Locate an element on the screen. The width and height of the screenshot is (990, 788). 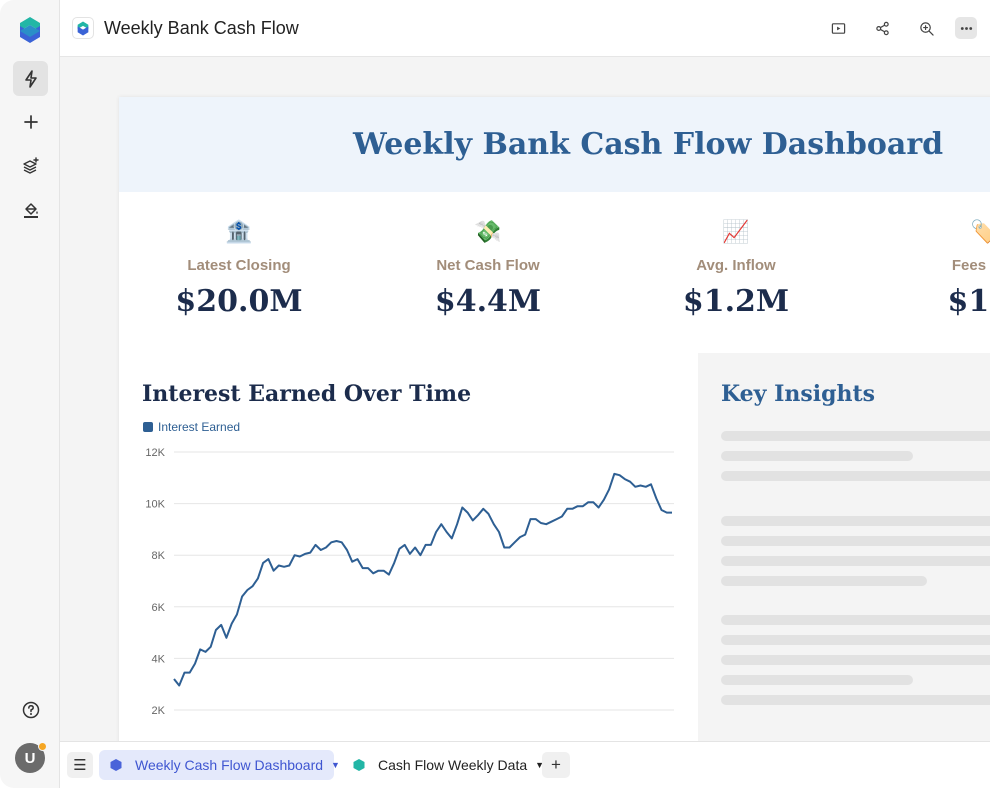
kpi-card-latest-closing: 🏦 Latest Closing $20.0M is located at coordinates (239, 268).